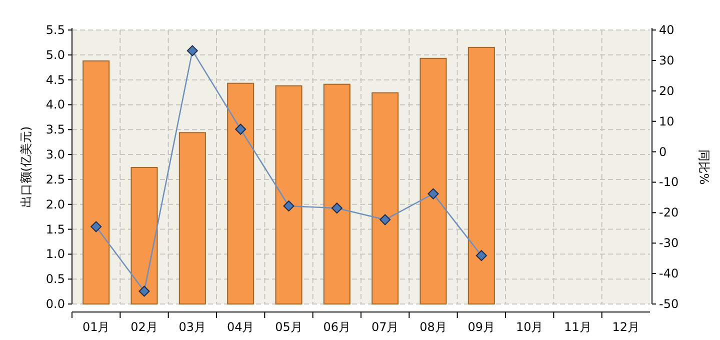  Describe the element at coordinates (337, 327) in the screenshot. I see `x-tick-label: 06月` at that location.